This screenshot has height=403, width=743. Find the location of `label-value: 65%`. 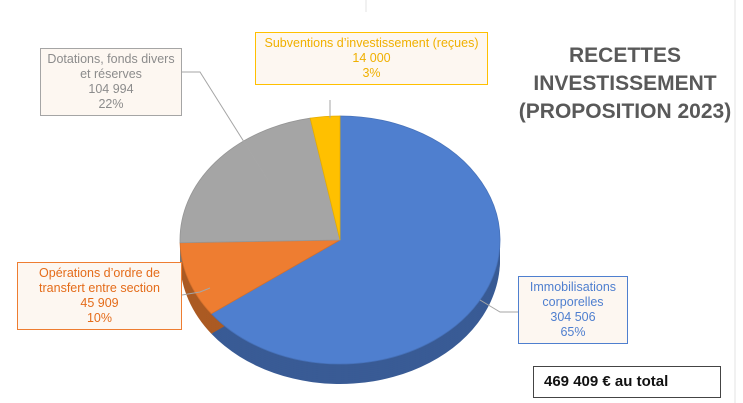

label-value: 65% is located at coordinates (573, 332).